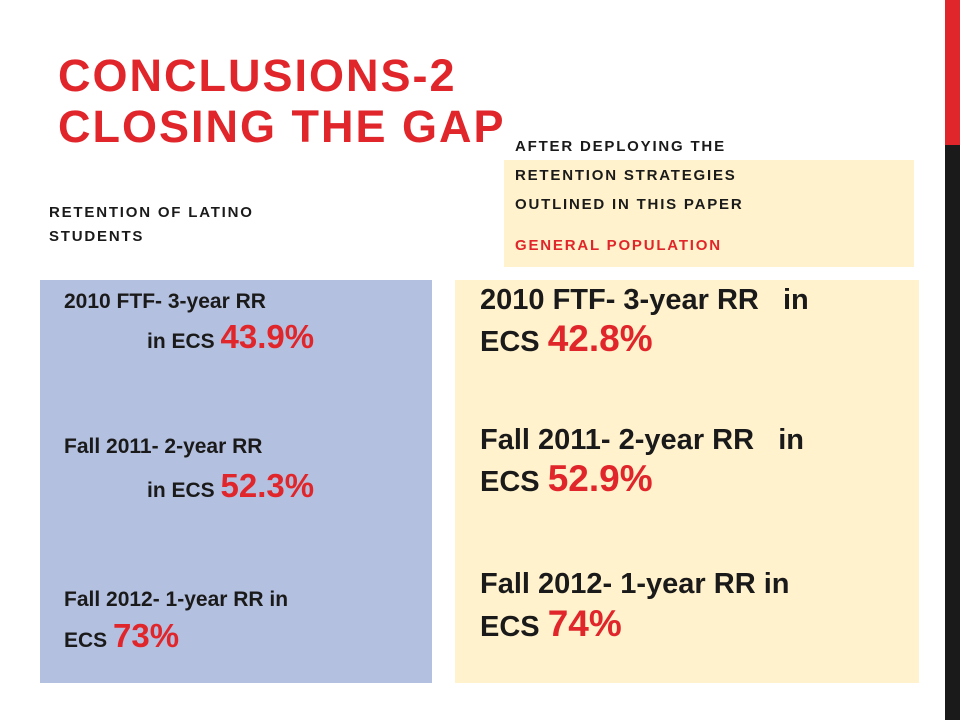 The width and height of the screenshot is (960, 720). I want to click on right-item-3-line-2: ECS 74%, so click(551, 624).